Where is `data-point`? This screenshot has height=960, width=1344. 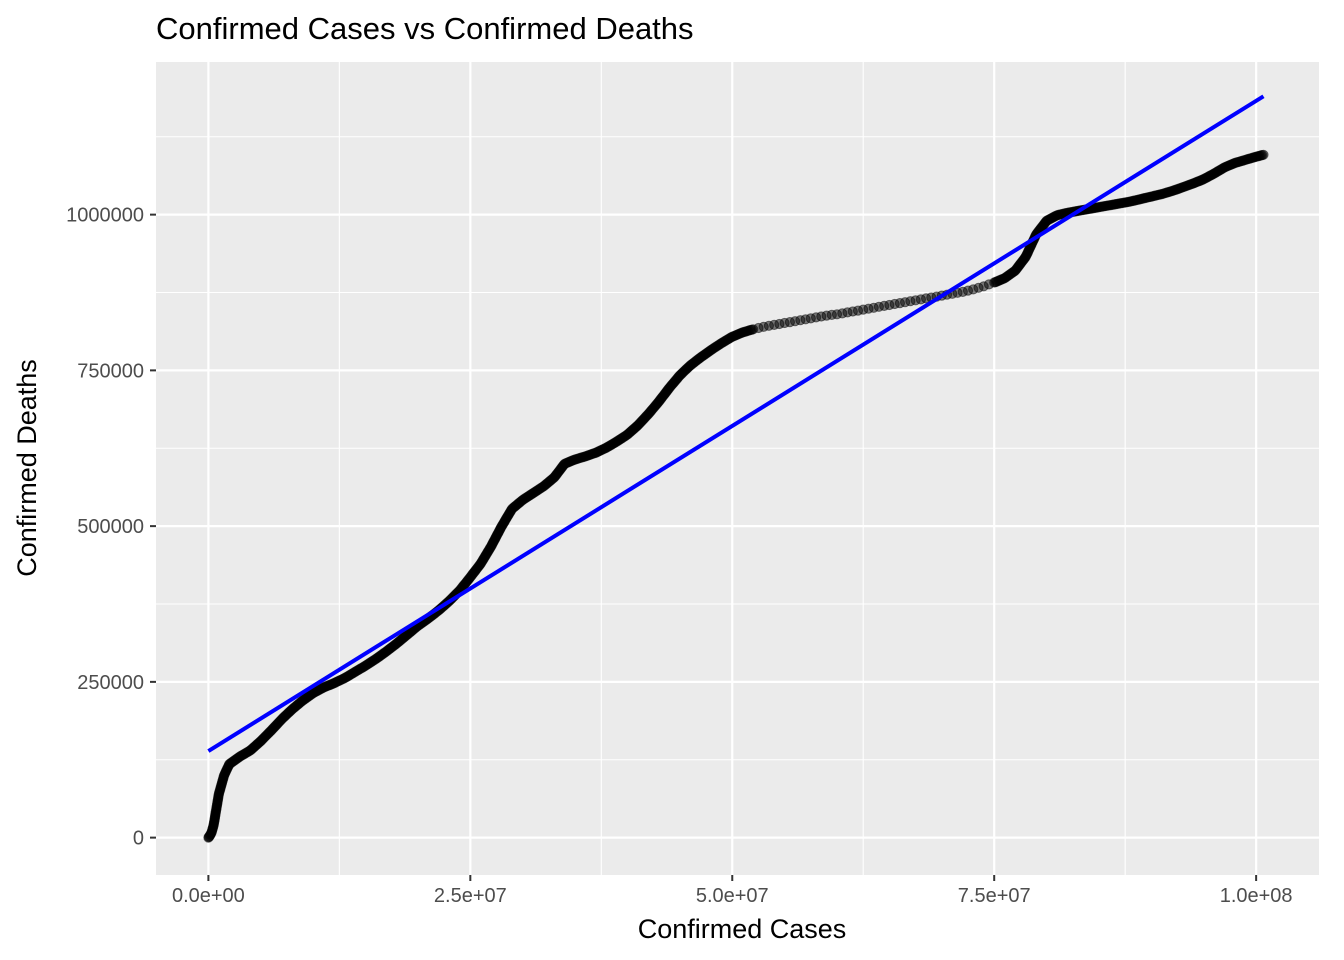 data-point is located at coordinates (1263, 154).